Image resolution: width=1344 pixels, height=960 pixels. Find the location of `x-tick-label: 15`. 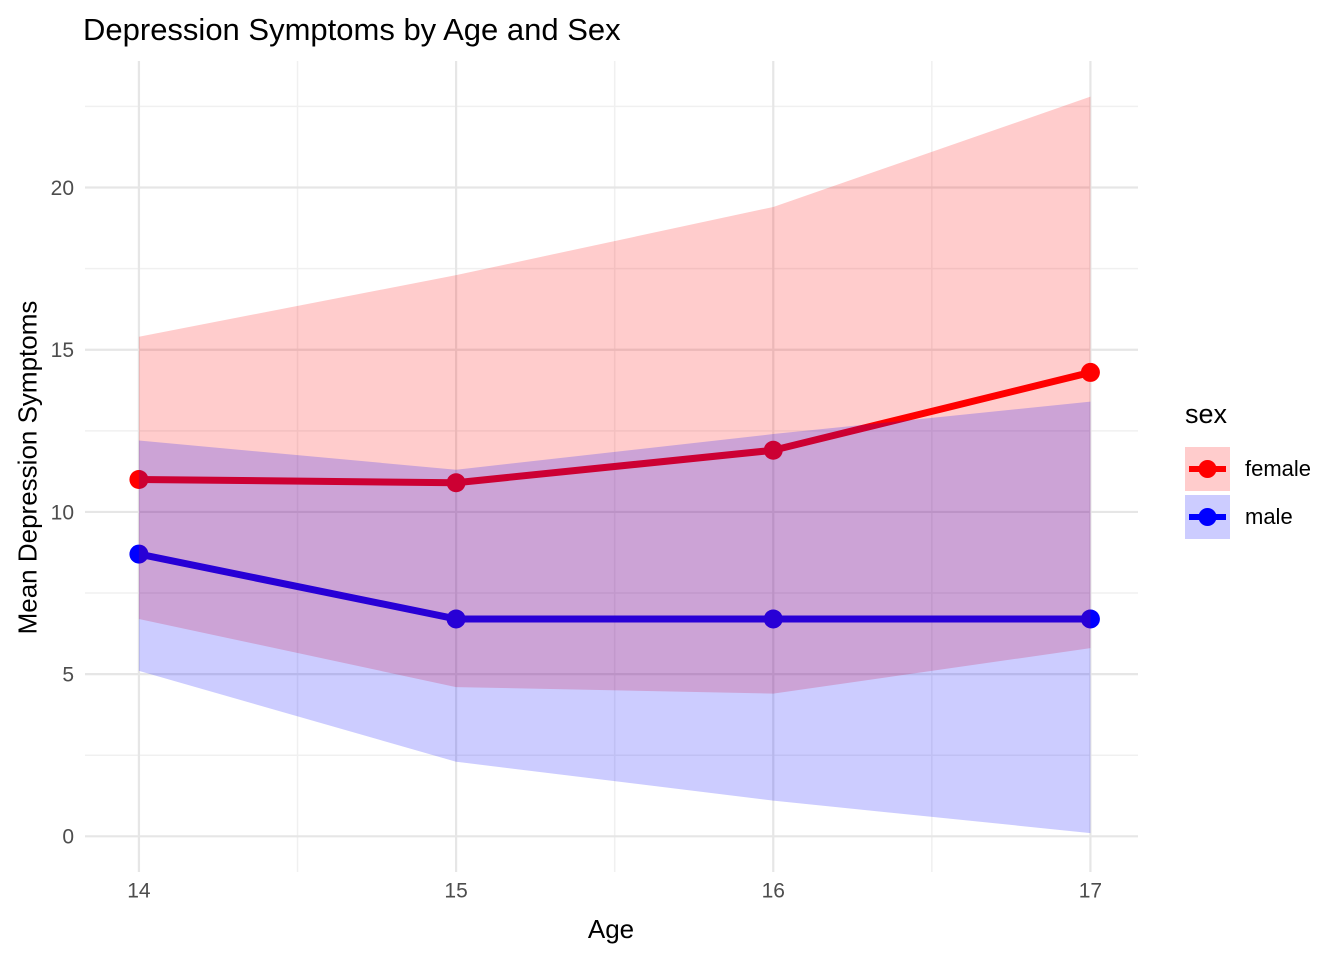

x-tick-label: 15 is located at coordinates (455, 890).